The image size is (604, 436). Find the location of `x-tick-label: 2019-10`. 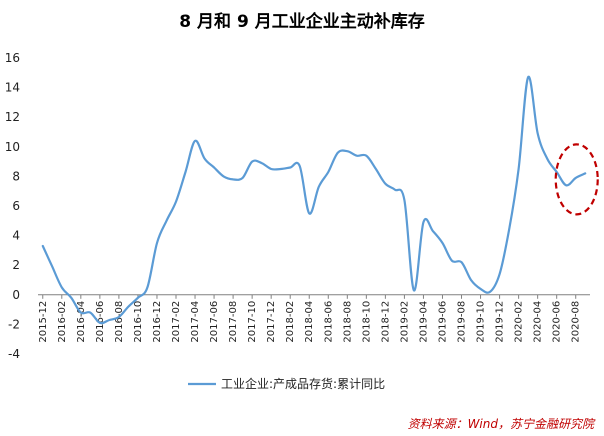

x-tick-label: 2019-10 is located at coordinates (481, 322).